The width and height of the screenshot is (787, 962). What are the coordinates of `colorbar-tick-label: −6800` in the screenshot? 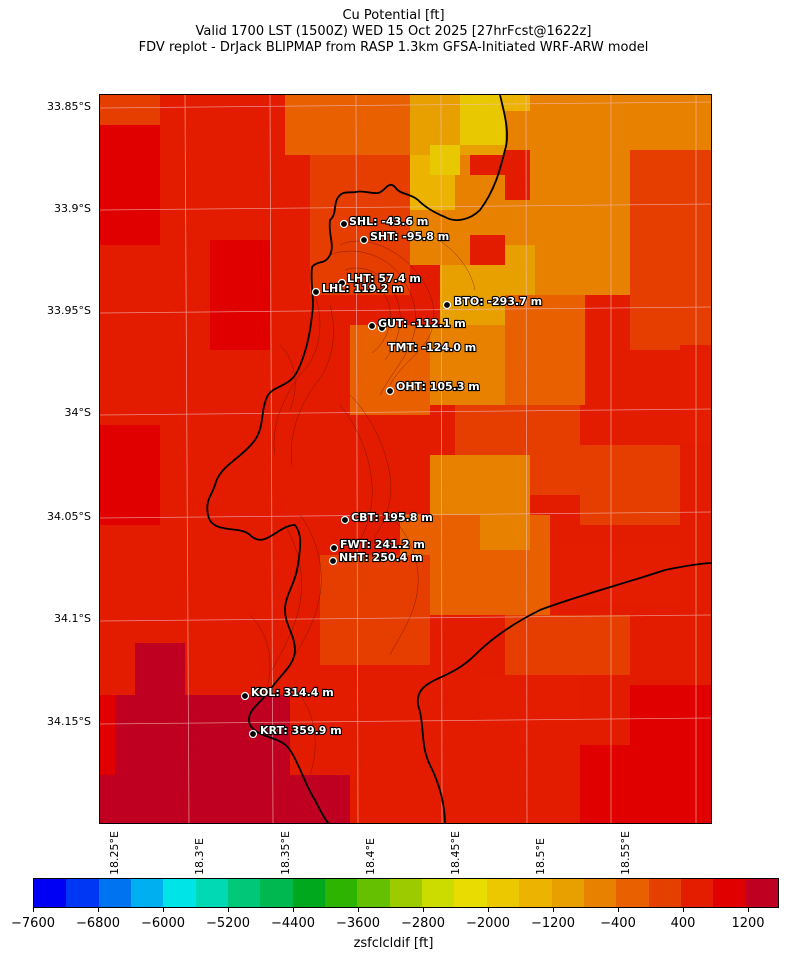 It's located at (98, 923).